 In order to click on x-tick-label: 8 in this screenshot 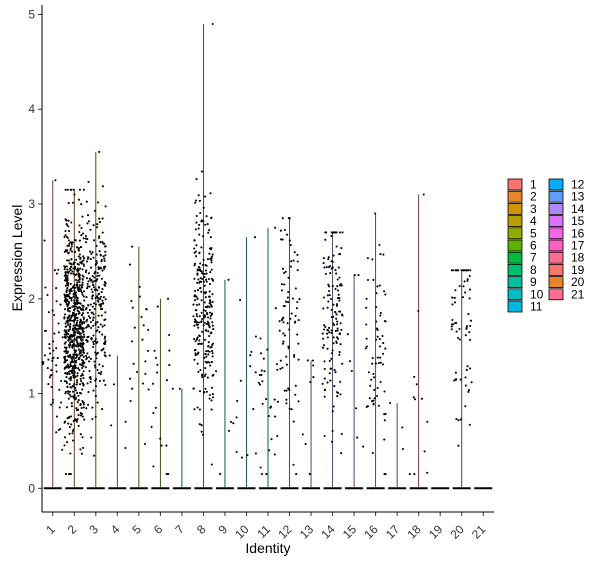, I will do `click(201, 529)`.